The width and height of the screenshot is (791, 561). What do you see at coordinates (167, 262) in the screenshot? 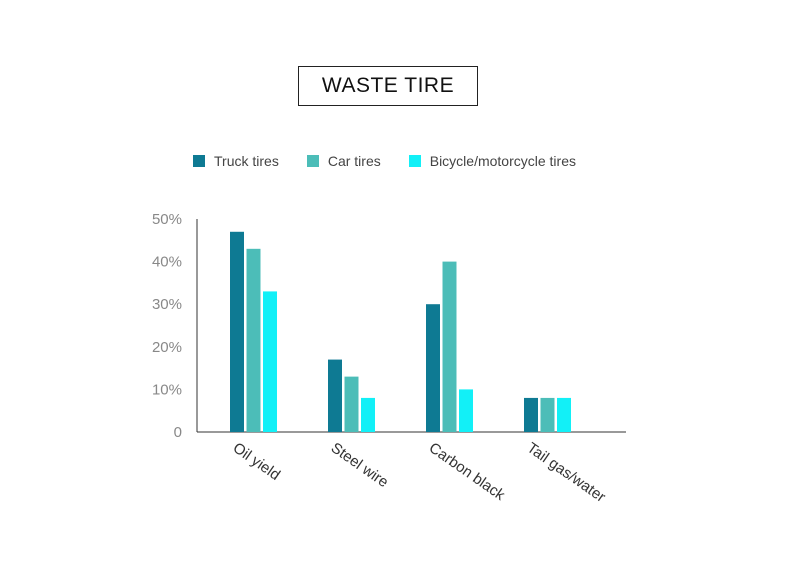
I see `y-tick-label: 40%` at bounding box center [167, 262].